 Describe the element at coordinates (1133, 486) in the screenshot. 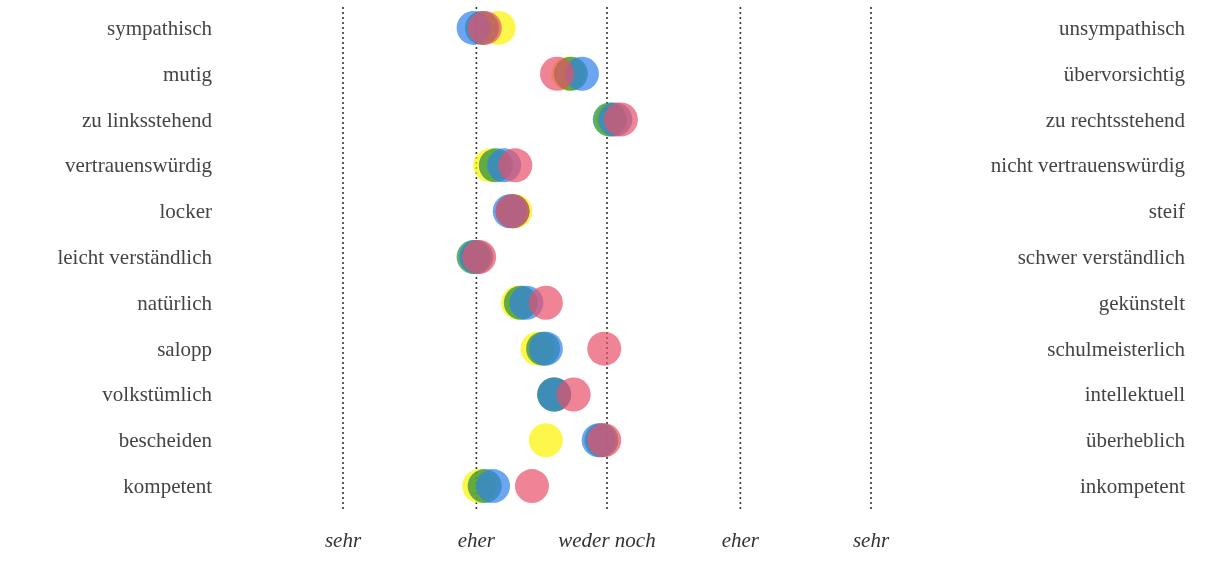

I see `y2-tick-label: inkompetent` at that location.